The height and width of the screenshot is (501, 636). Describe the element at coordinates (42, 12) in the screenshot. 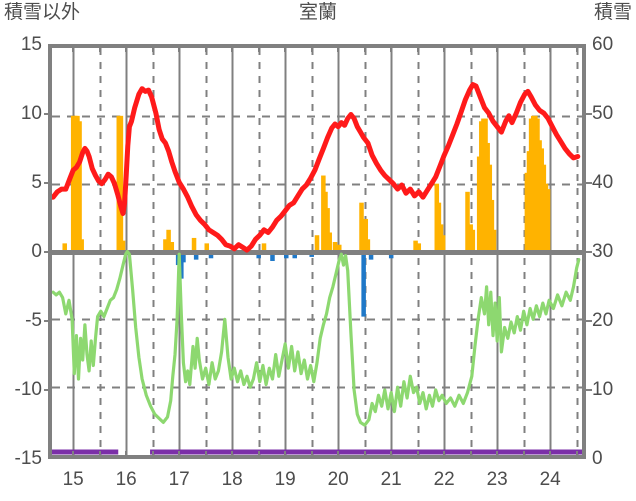

I see `left-axis-title: 積雪以外` at that location.